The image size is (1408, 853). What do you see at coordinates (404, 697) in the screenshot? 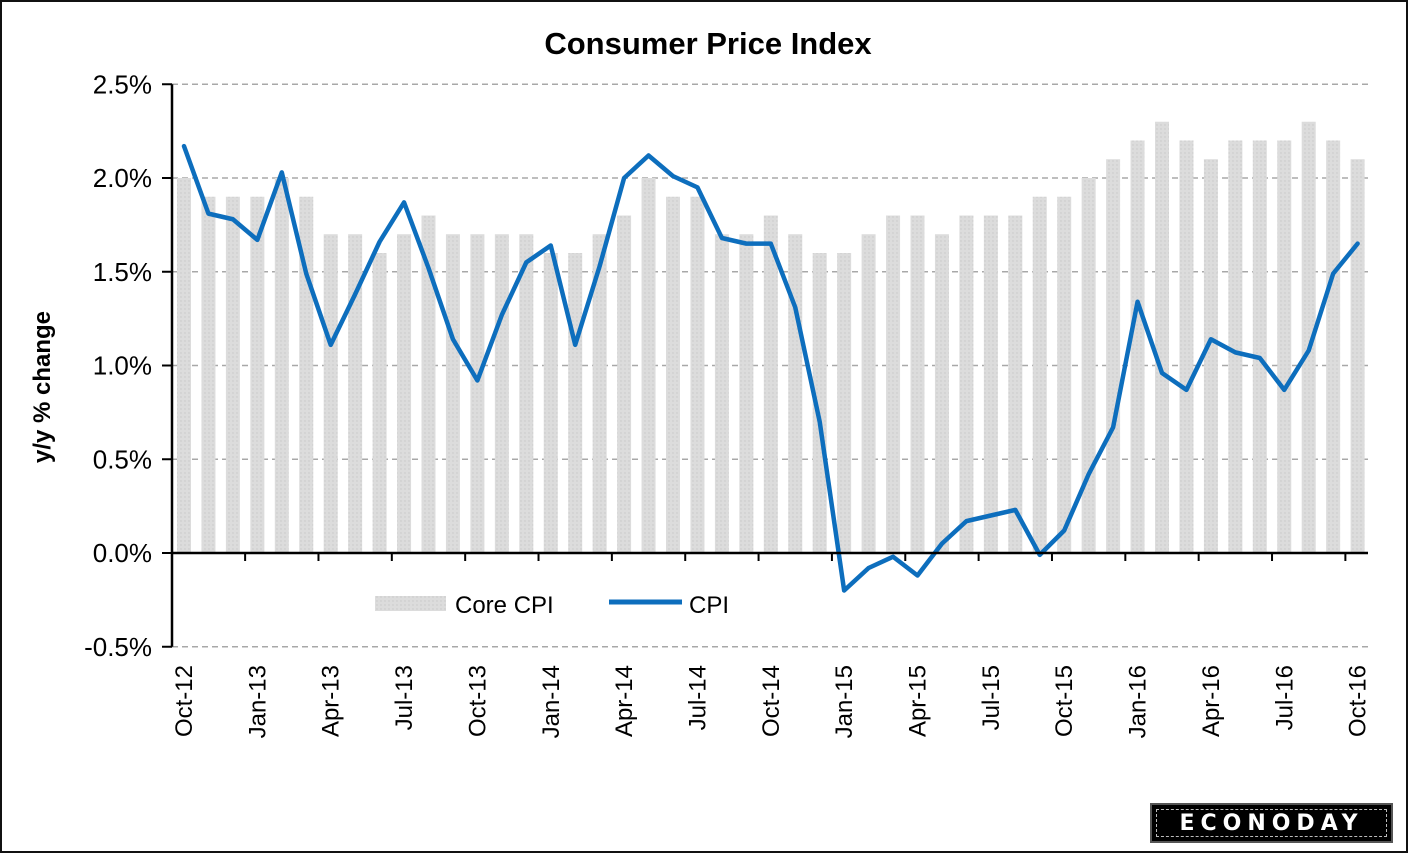
I see `x-tick-label: Jul-13` at bounding box center [404, 697].